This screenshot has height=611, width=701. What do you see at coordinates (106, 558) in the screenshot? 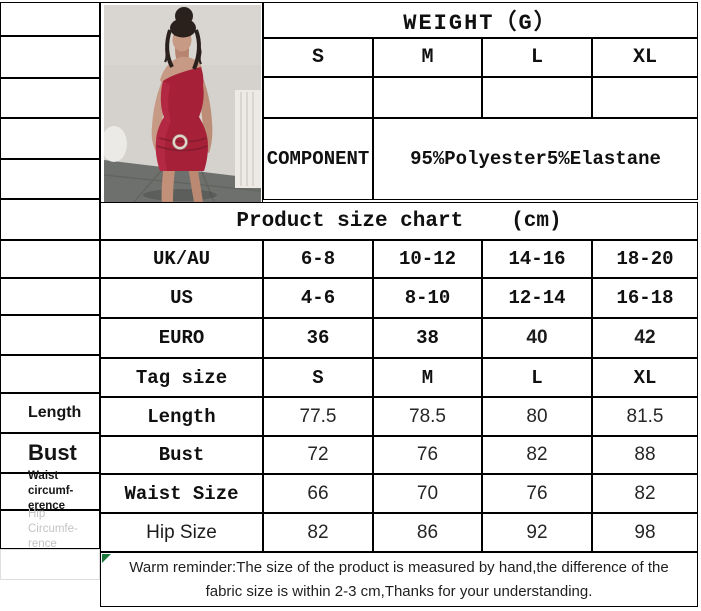
I see `cell-corner-marker-icon` at bounding box center [106, 558].